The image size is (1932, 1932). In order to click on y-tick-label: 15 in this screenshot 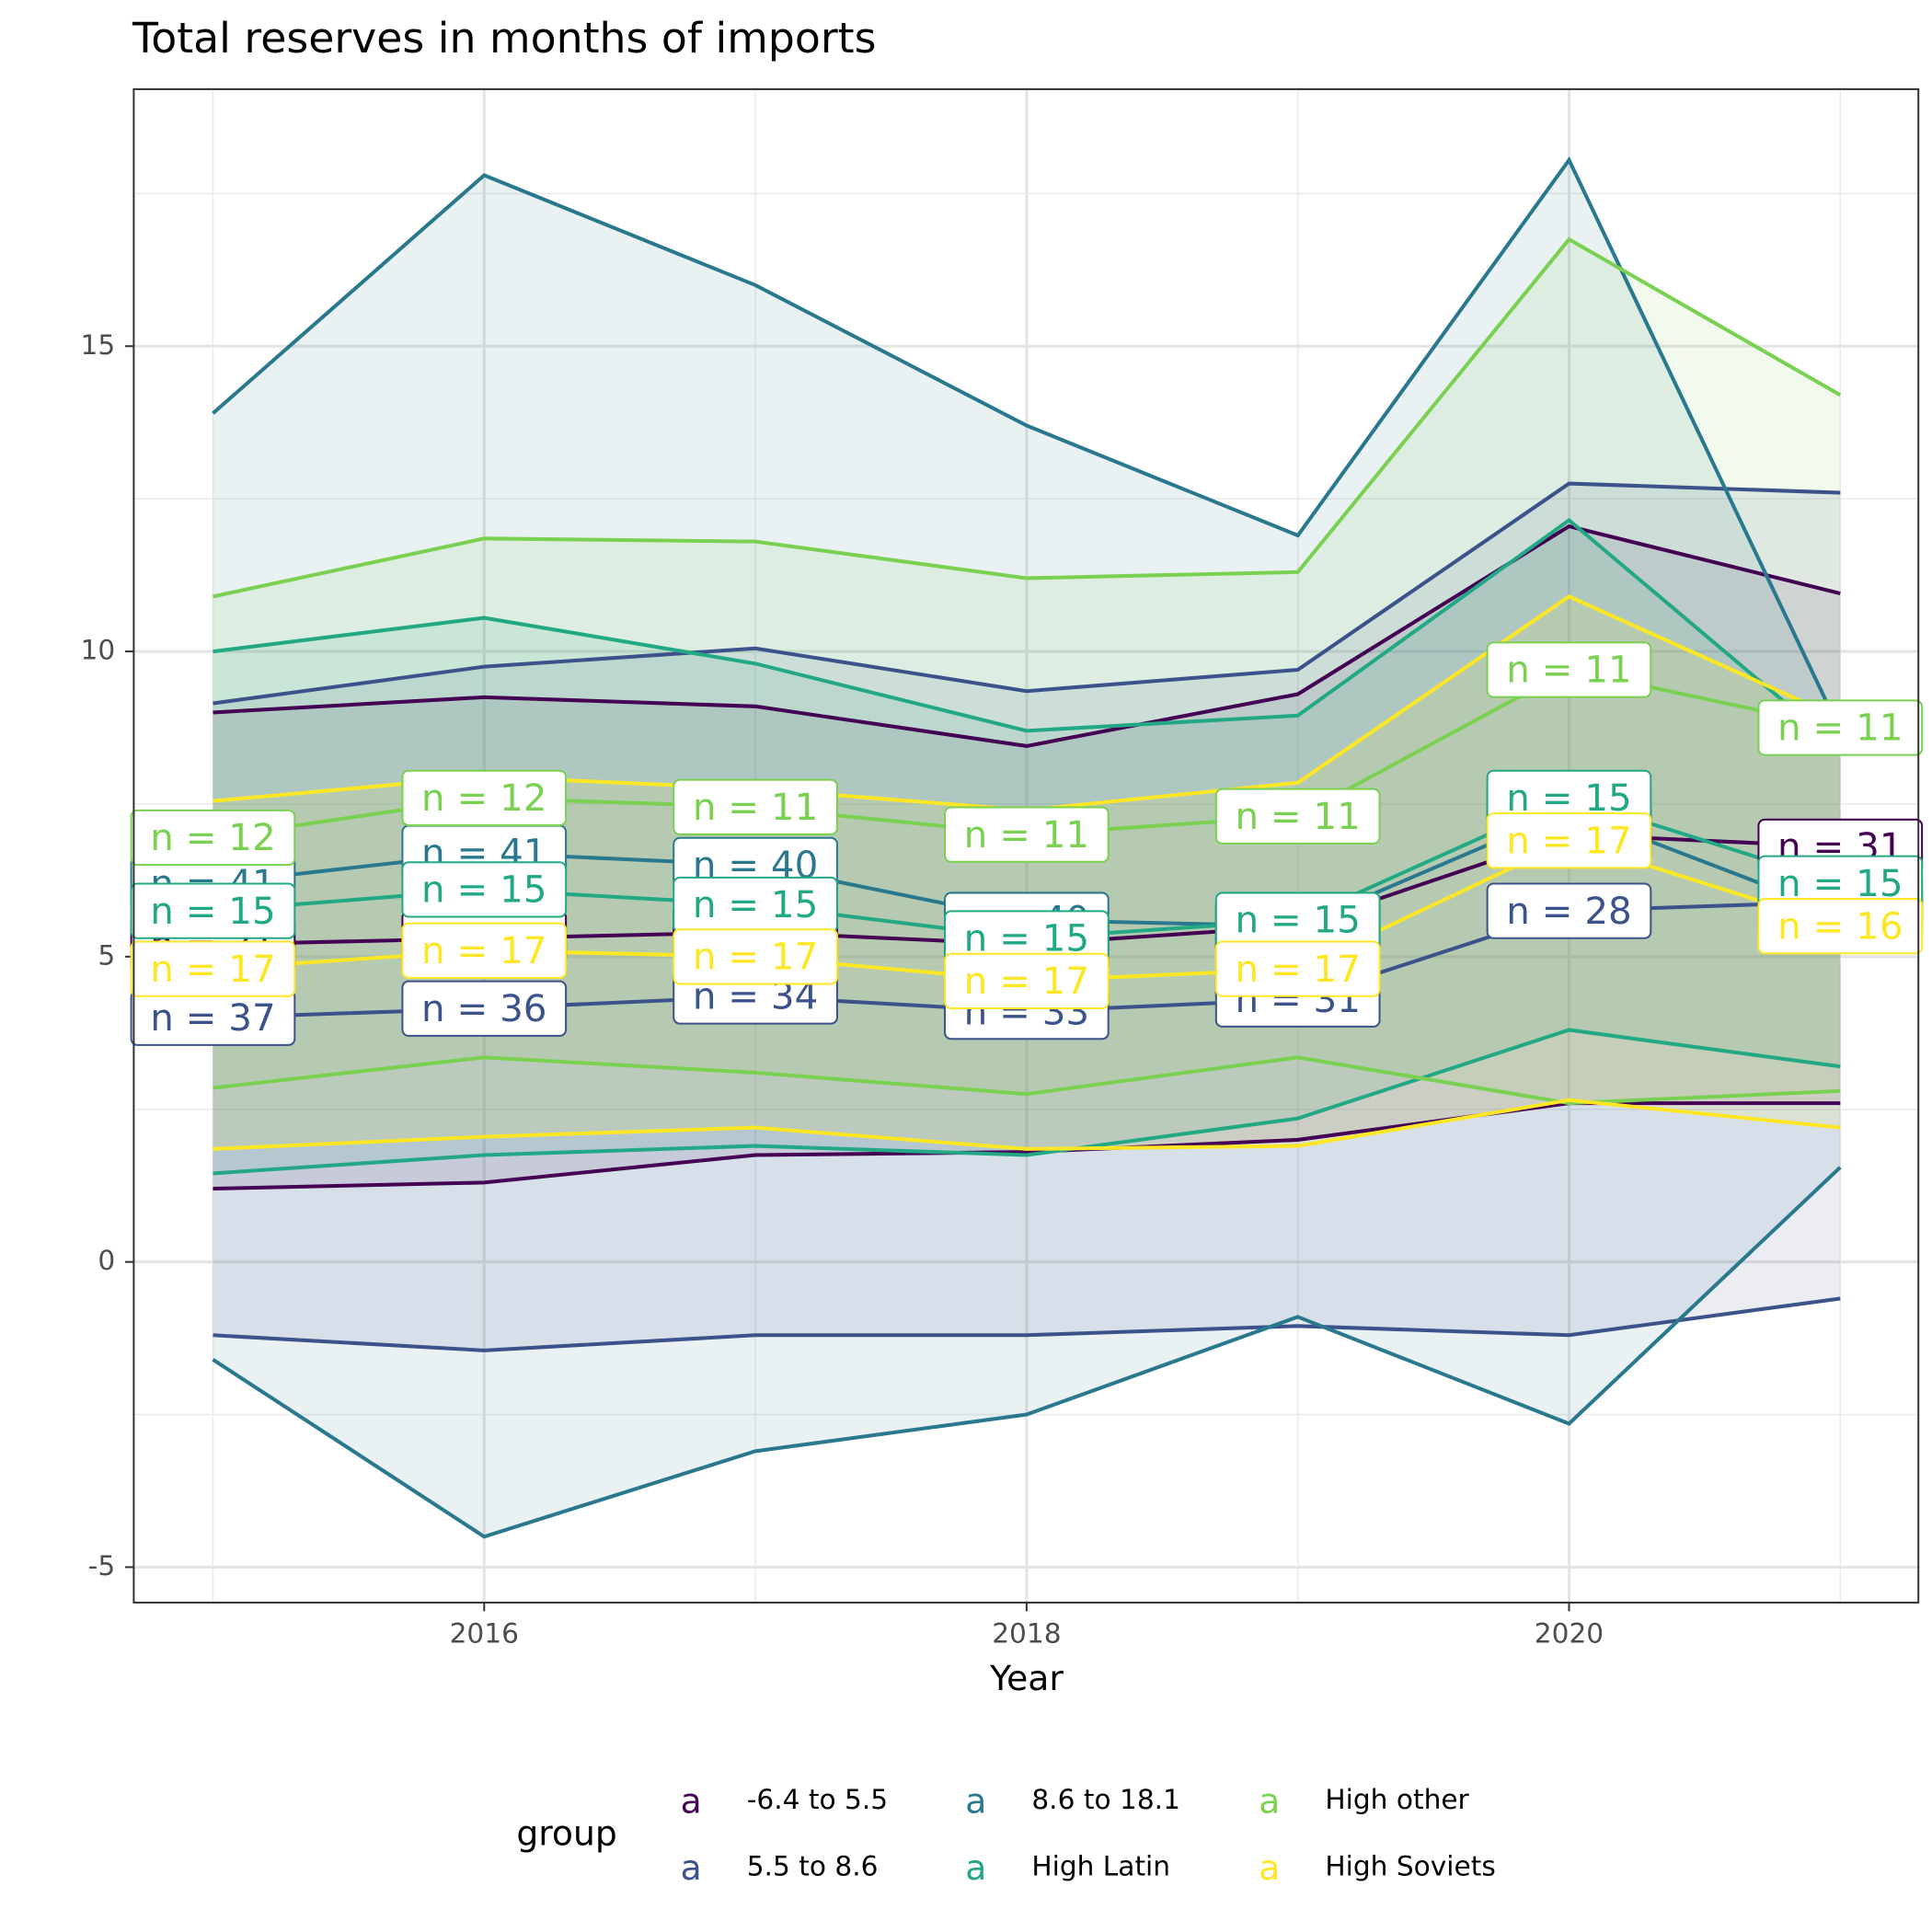, I will do `click(98, 345)`.